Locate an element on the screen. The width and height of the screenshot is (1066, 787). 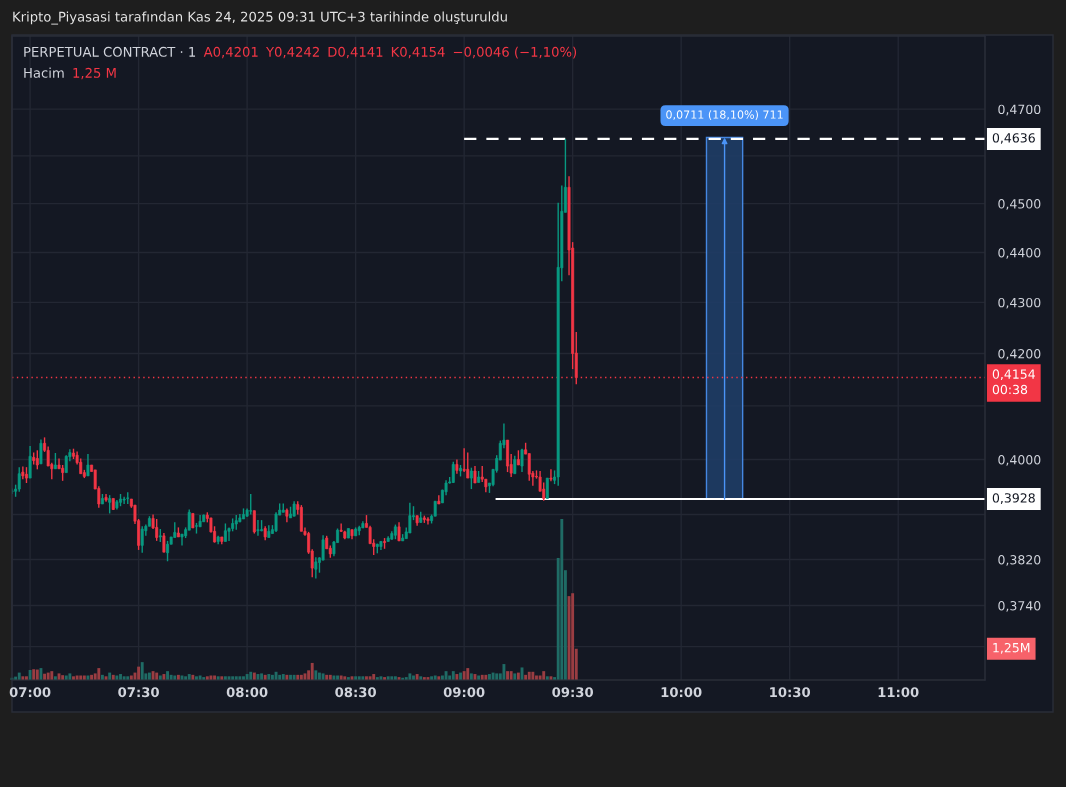
chart-title: Hacim is located at coordinates (44, 72).